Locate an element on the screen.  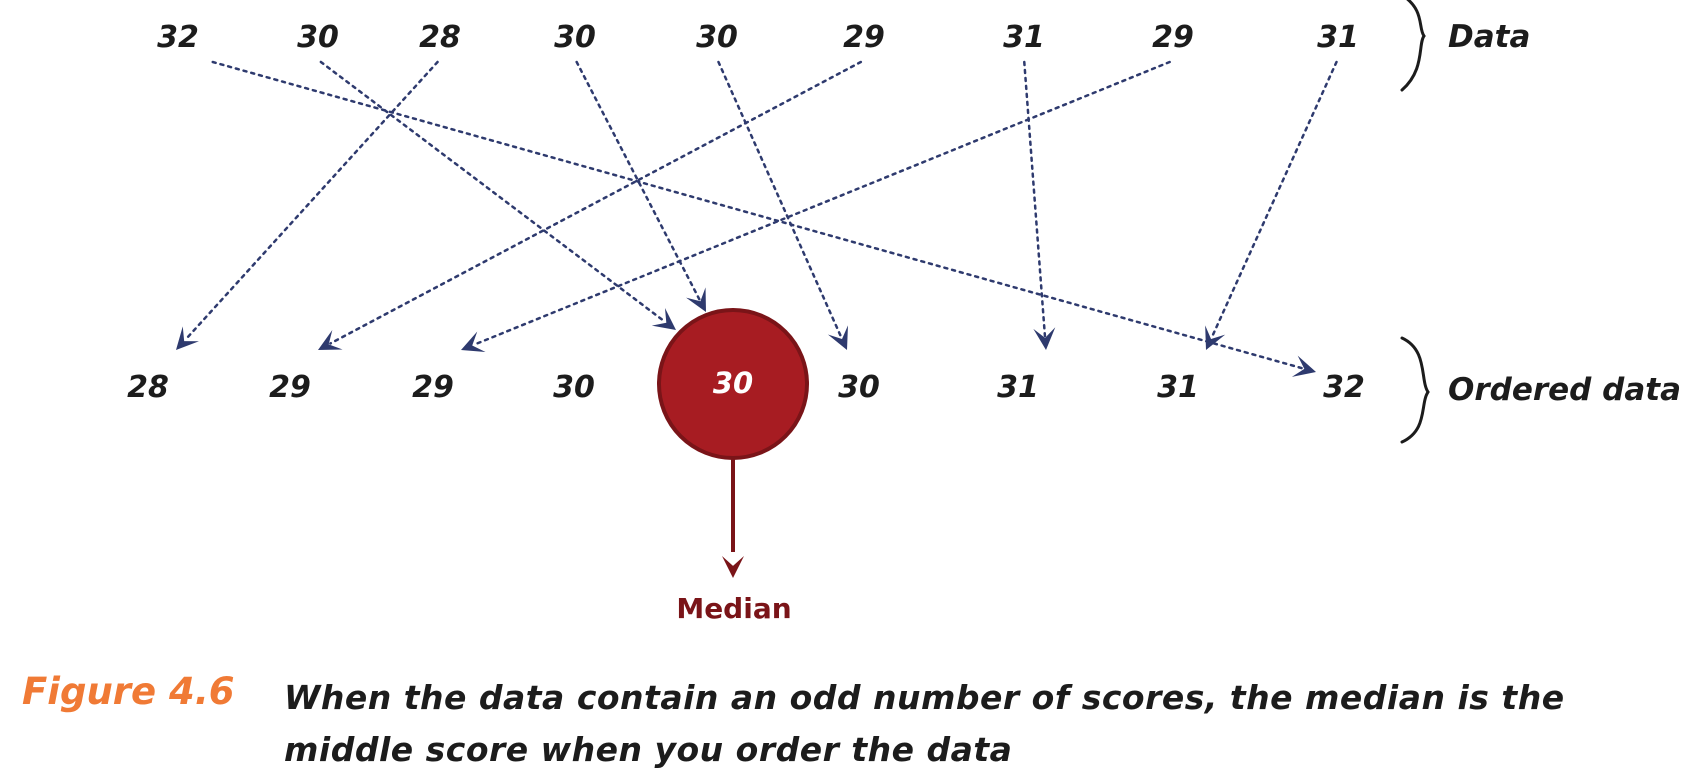
ordered-value: 32 is located at coordinates (1344, 387).